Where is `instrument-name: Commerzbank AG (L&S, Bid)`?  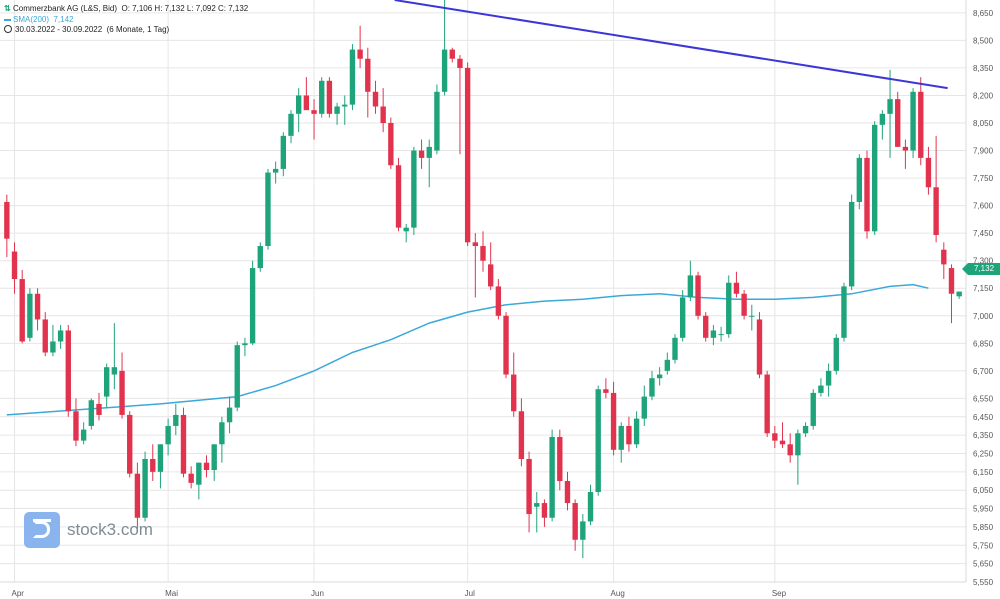 instrument-name: Commerzbank AG (L&S, Bid) is located at coordinates (65, 8).